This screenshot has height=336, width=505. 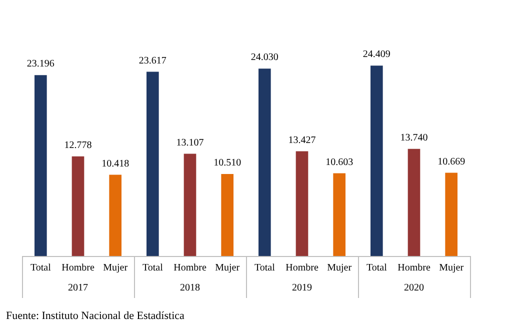 What do you see at coordinates (78, 288) in the screenshot?
I see `x-tick-label: 2017` at bounding box center [78, 288].